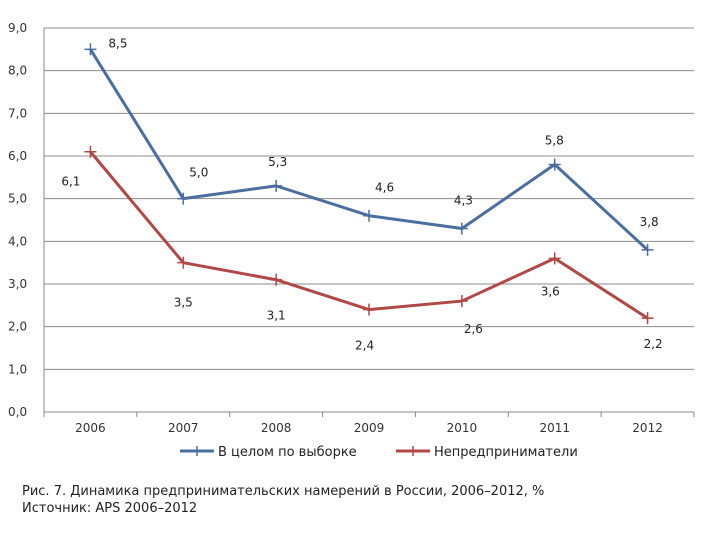 The width and height of the screenshot is (720, 540). Describe the element at coordinates (17, 327) in the screenshot. I see `y-tick-label: 2,0` at that location.